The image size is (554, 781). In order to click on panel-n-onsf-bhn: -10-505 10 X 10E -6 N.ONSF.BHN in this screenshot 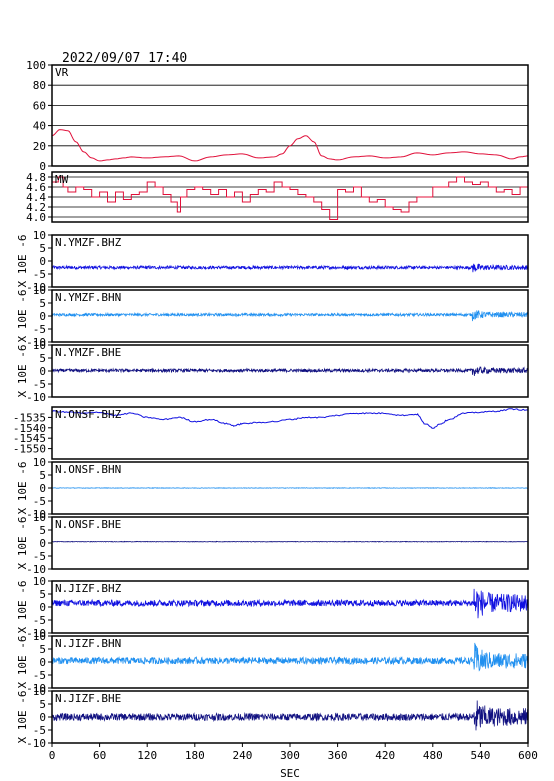, I will do `click(272, 488)`.